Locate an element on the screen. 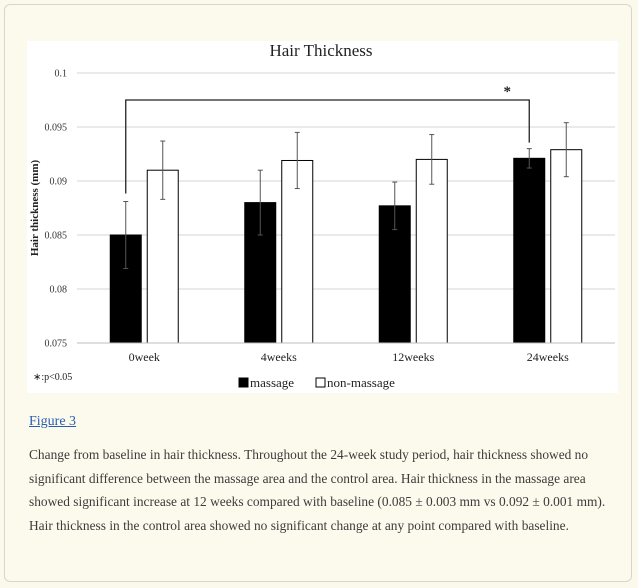 The height and width of the screenshot is (588, 638). significance-marker: * is located at coordinates (508, 92).